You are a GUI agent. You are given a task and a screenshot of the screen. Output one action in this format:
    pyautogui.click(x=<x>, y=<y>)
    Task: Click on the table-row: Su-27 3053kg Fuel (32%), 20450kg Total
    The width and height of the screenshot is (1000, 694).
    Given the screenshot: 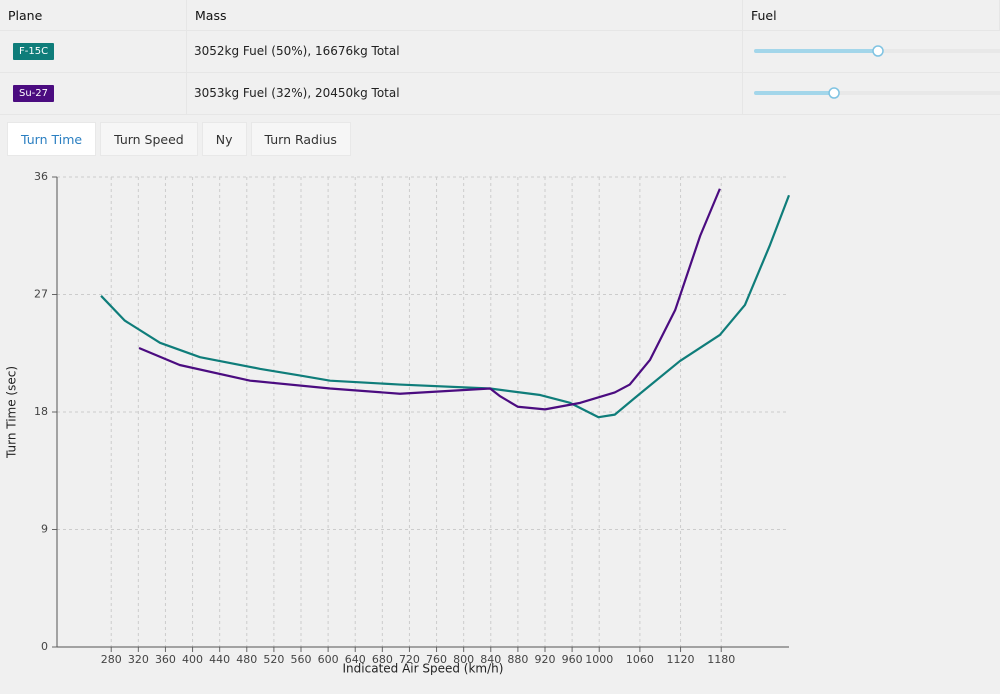 What is the action you would take?
    pyautogui.click(x=500, y=93)
    